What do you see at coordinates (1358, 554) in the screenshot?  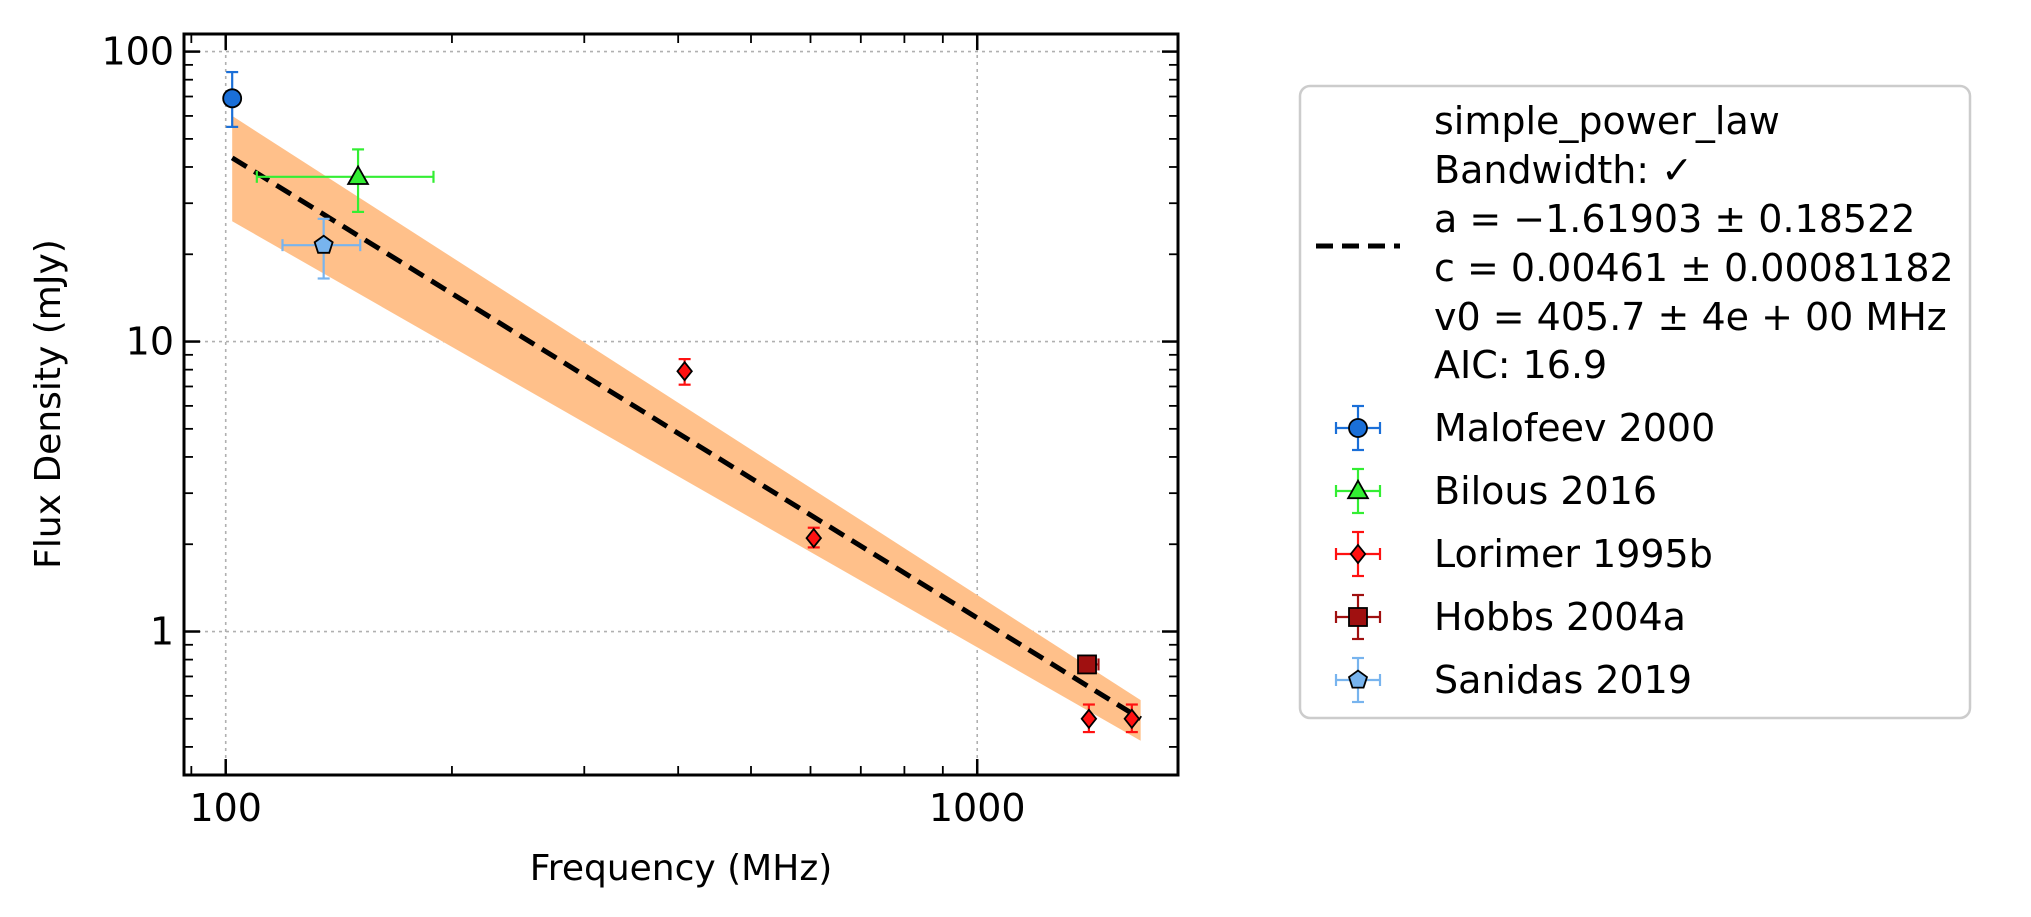 I see `legend-lorimer-1995b-marker` at bounding box center [1358, 554].